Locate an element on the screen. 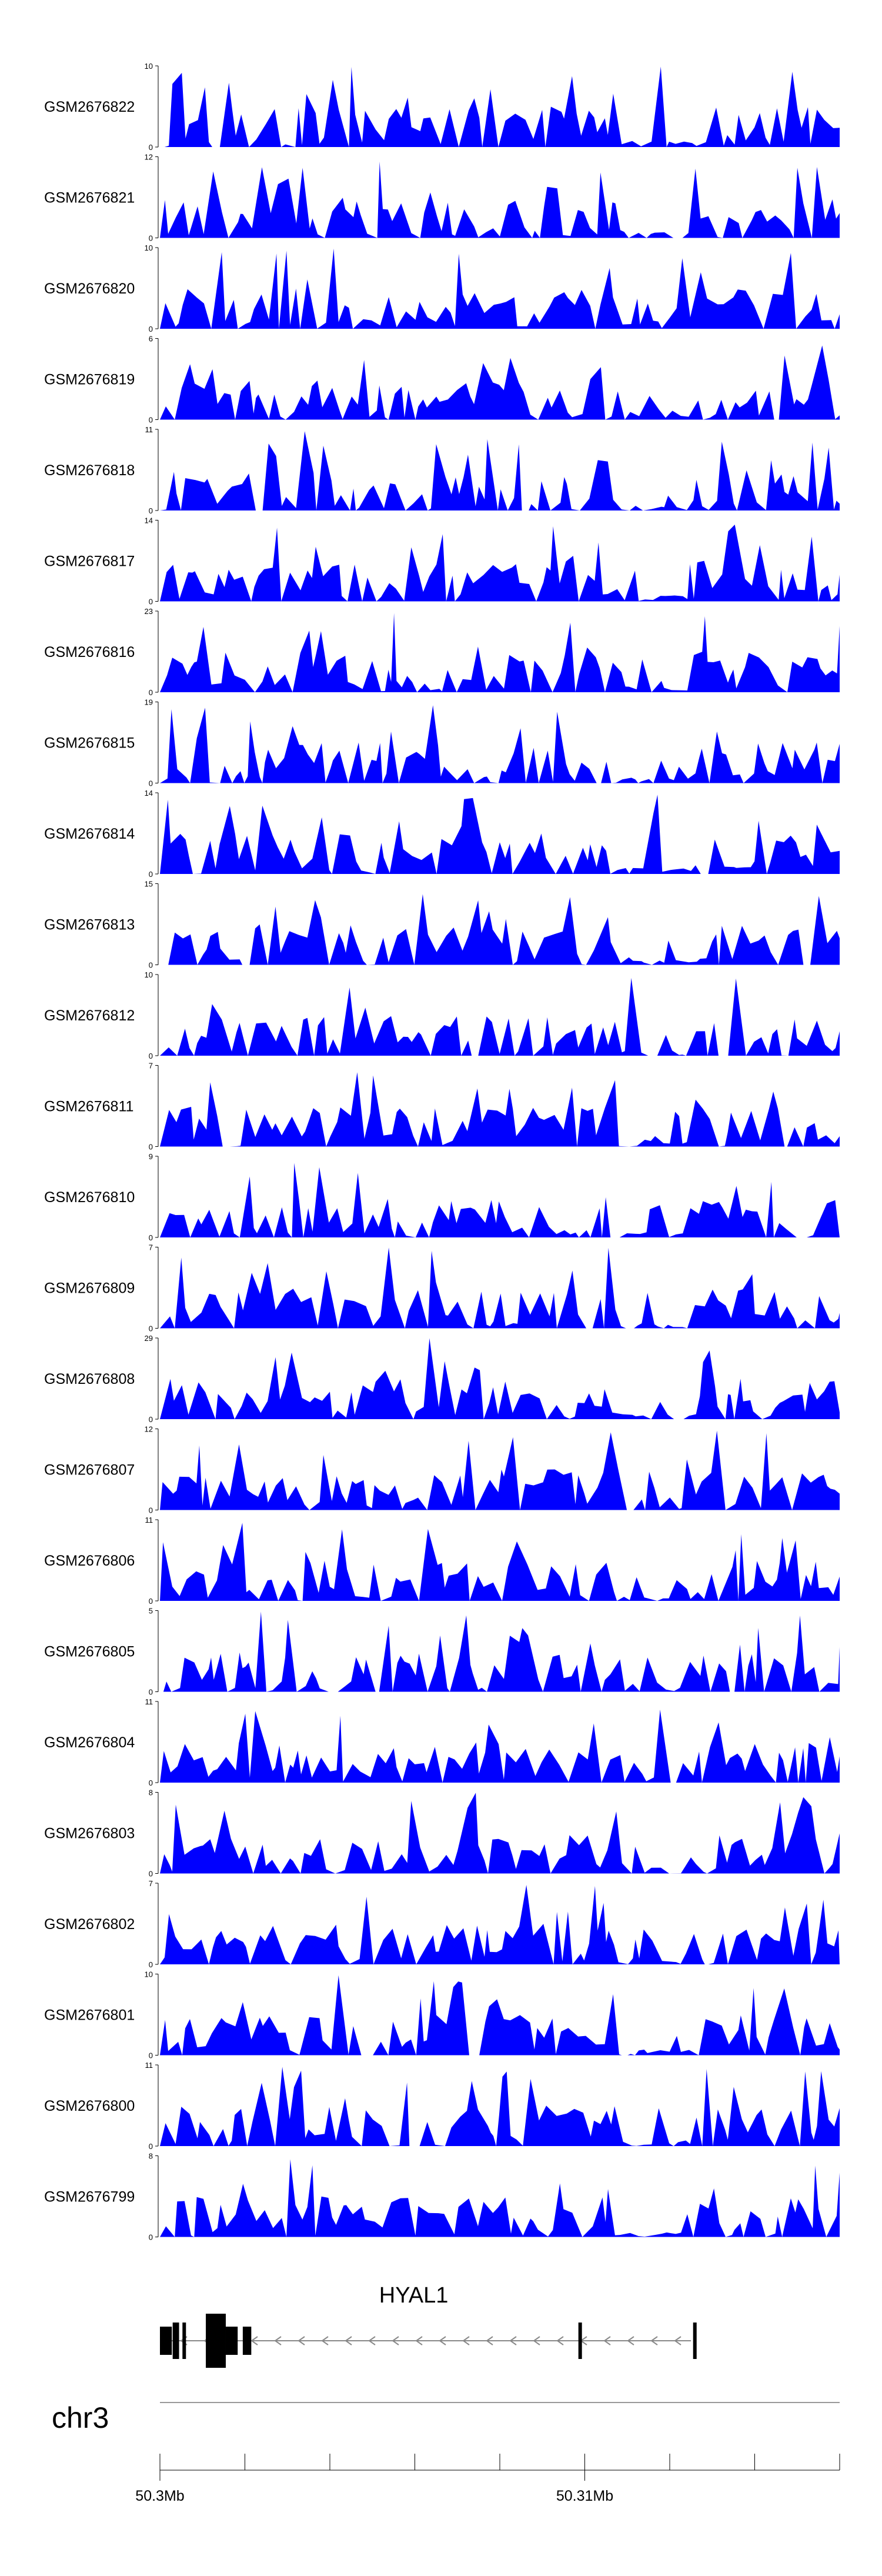  coverage-area-GSM2676802 is located at coordinates (500, 1924).